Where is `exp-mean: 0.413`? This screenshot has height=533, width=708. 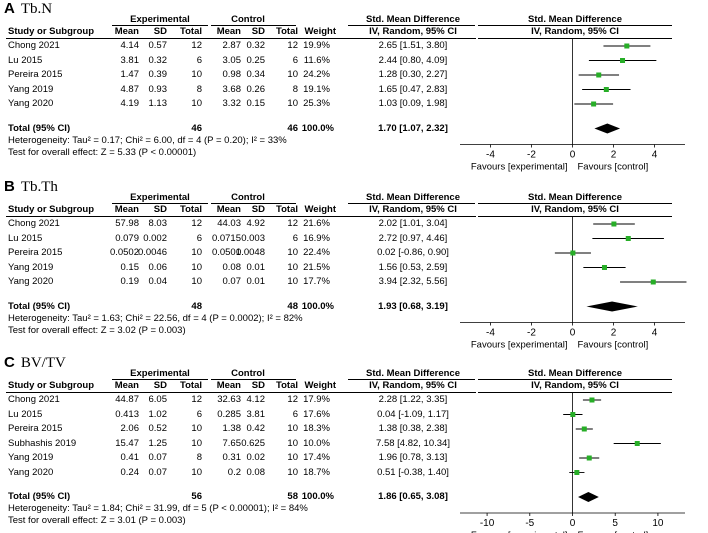 exp-mean: 0.413 is located at coordinates (127, 414).